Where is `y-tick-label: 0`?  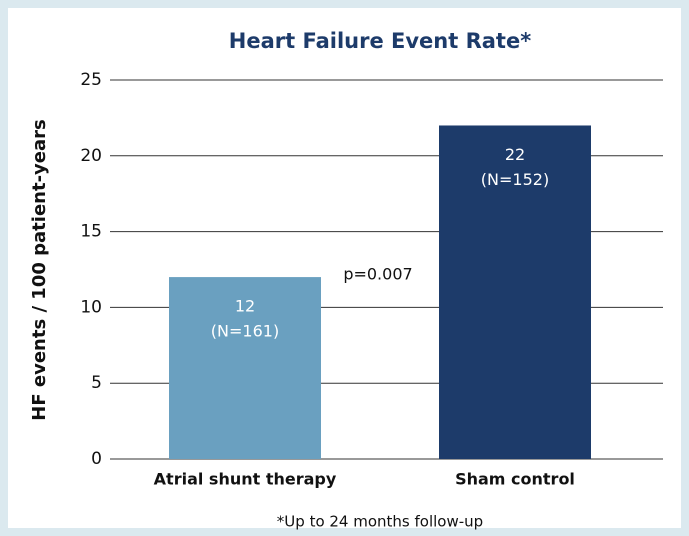 y-tick-label: 0 is located at coordinates (96, 459).